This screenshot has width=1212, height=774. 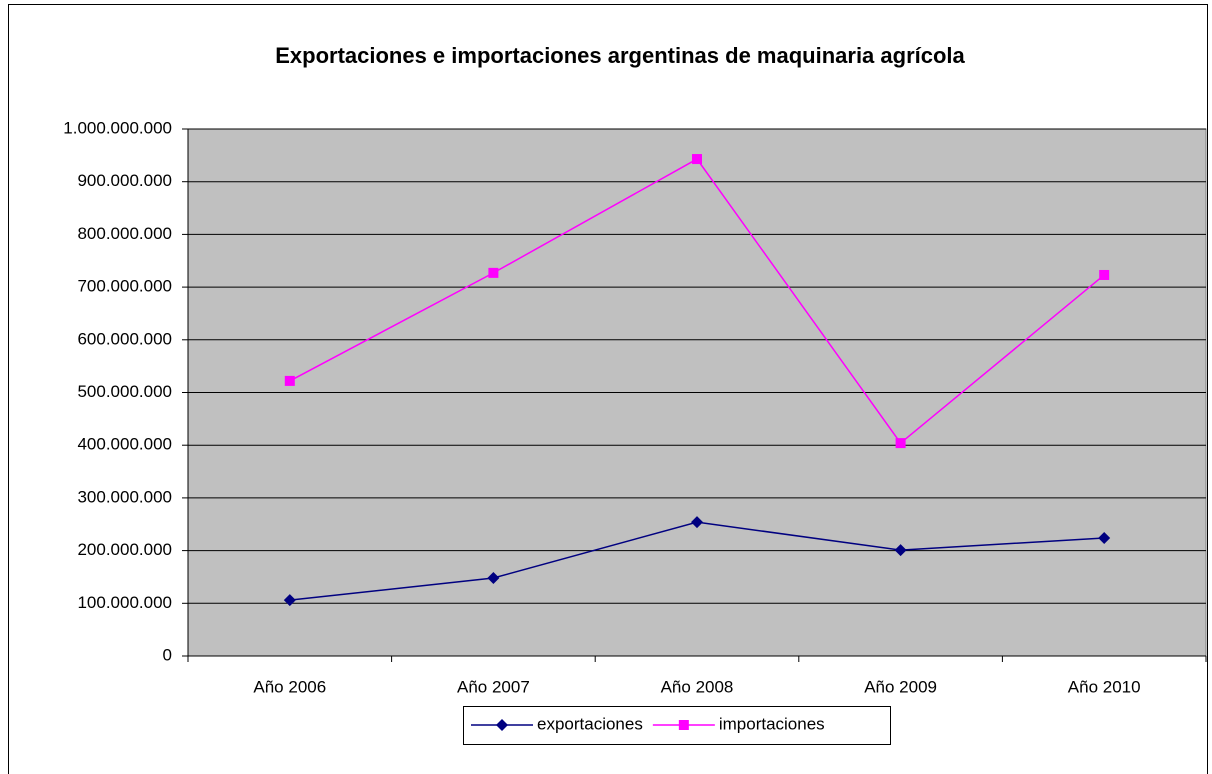 What do you see at coordinates (124, 444) in the screenshot?
I see `y-tick-label: 400.000.000` at bounding box center [124, 444].